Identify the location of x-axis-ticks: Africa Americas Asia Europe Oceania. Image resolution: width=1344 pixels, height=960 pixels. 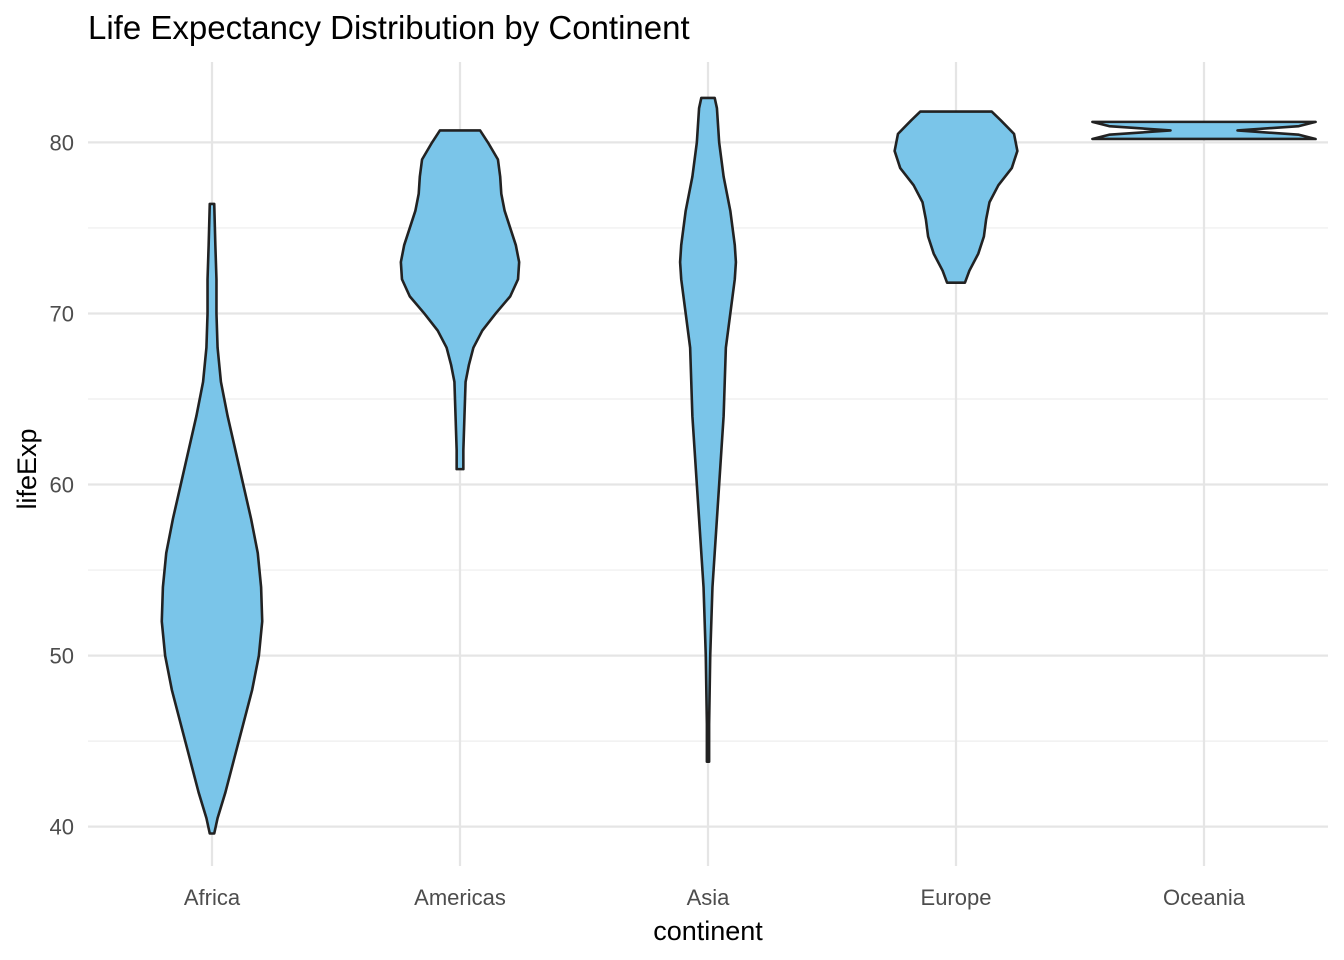
(715, 897).